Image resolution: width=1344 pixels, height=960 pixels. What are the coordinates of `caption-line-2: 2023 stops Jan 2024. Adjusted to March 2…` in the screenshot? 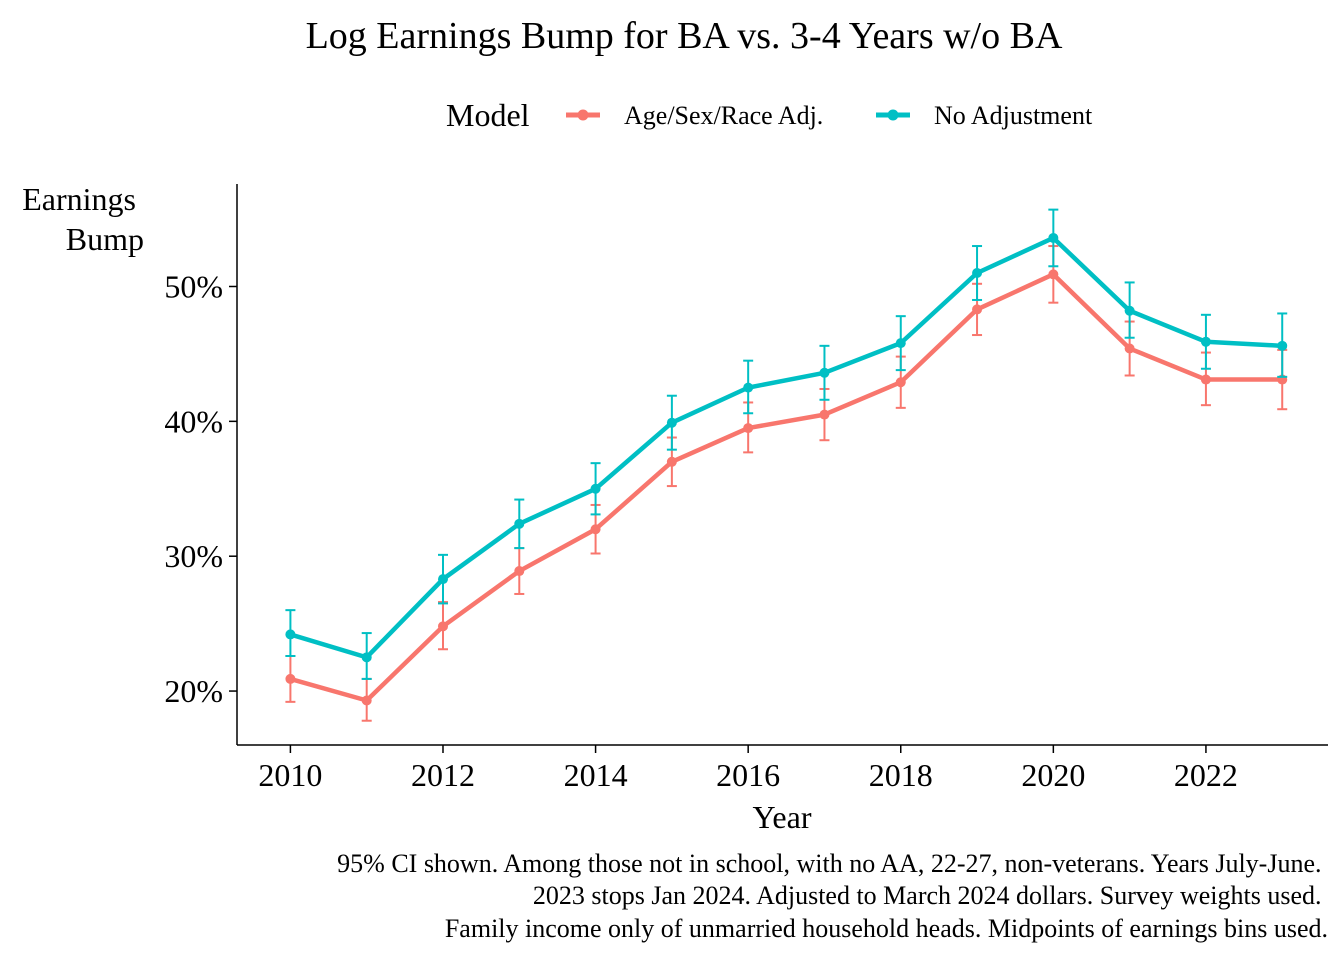 It's located at (927, 895).